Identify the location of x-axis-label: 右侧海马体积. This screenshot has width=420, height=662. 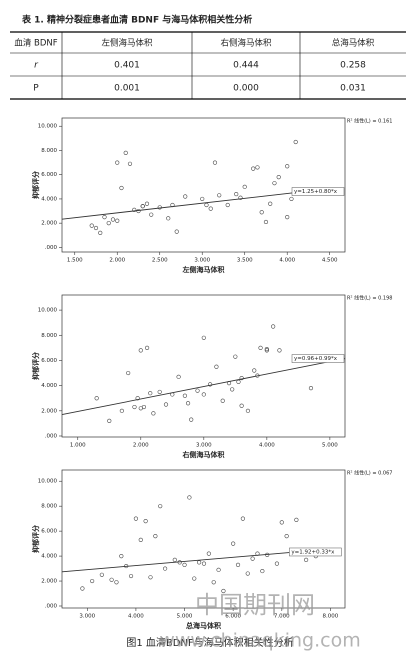
(203, 454).